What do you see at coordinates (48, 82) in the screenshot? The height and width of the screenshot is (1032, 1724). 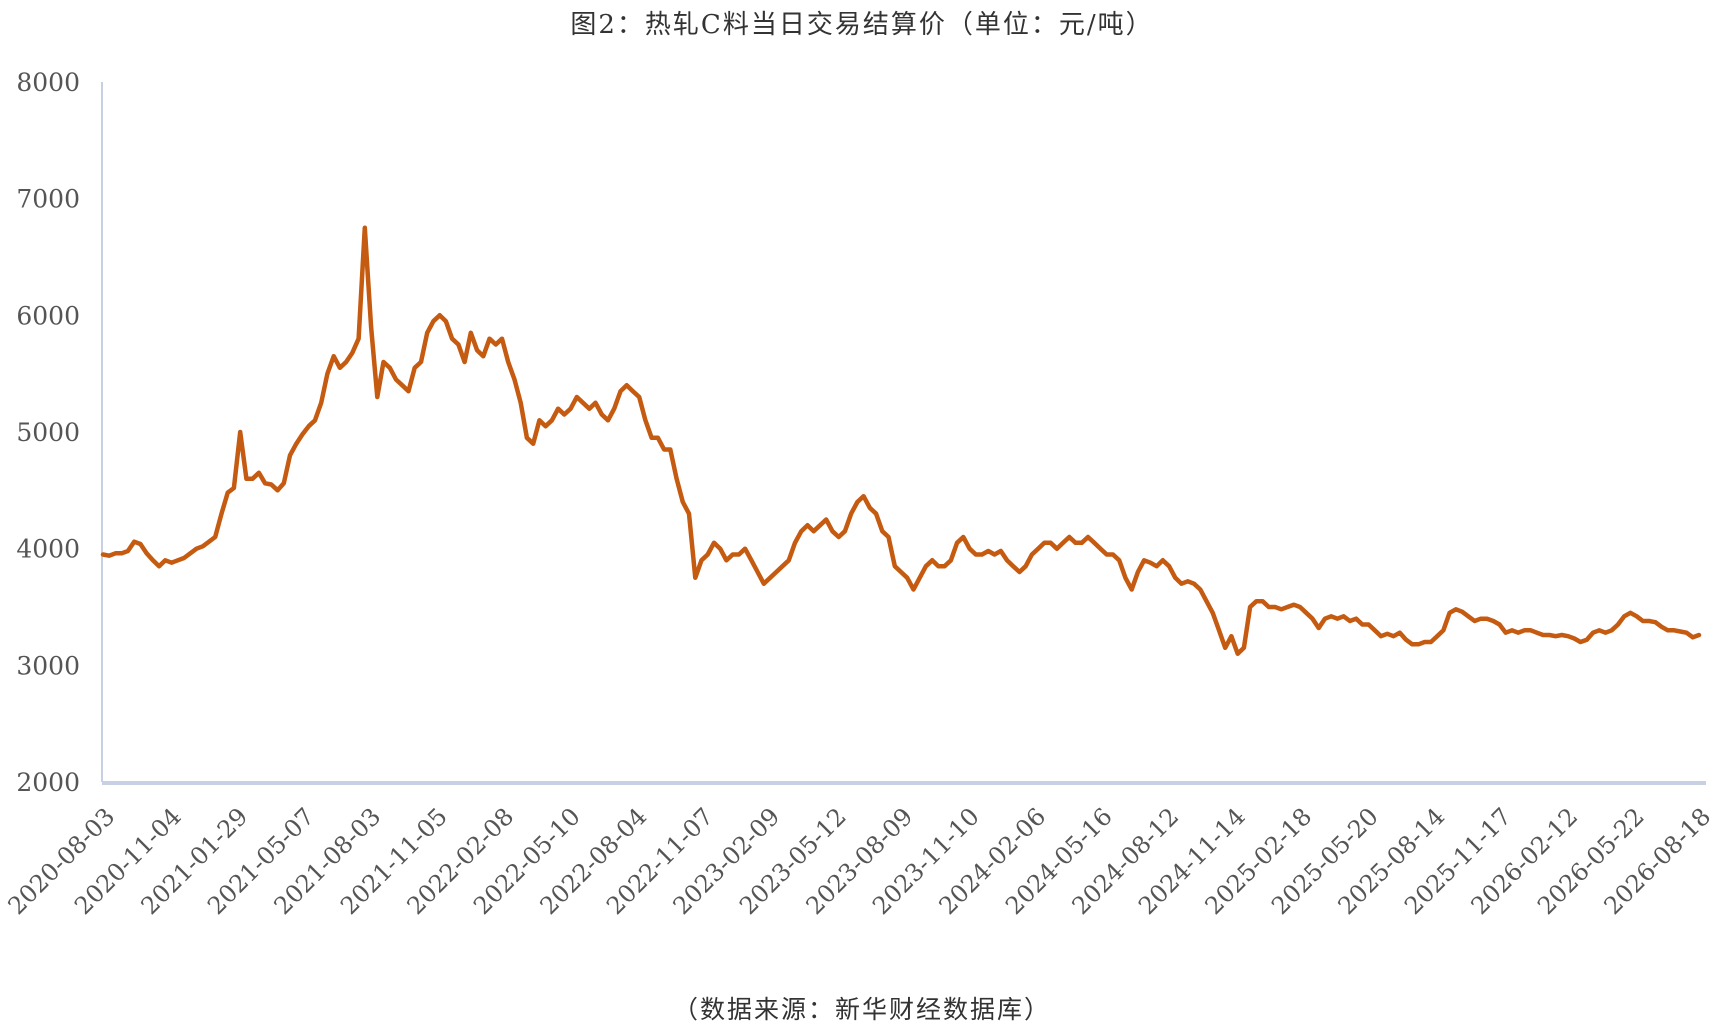 I see `y-tick-label: 8000` at bounding box center [48, 82].